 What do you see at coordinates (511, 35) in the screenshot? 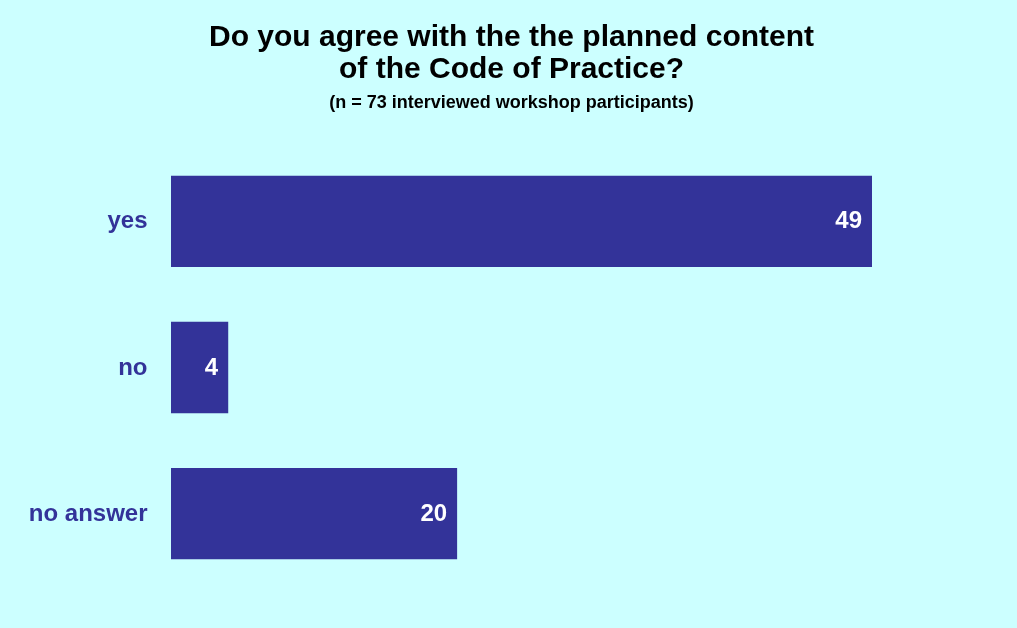
I see `text: Do you agree with the the planned content` at bounding box center [511, 35].